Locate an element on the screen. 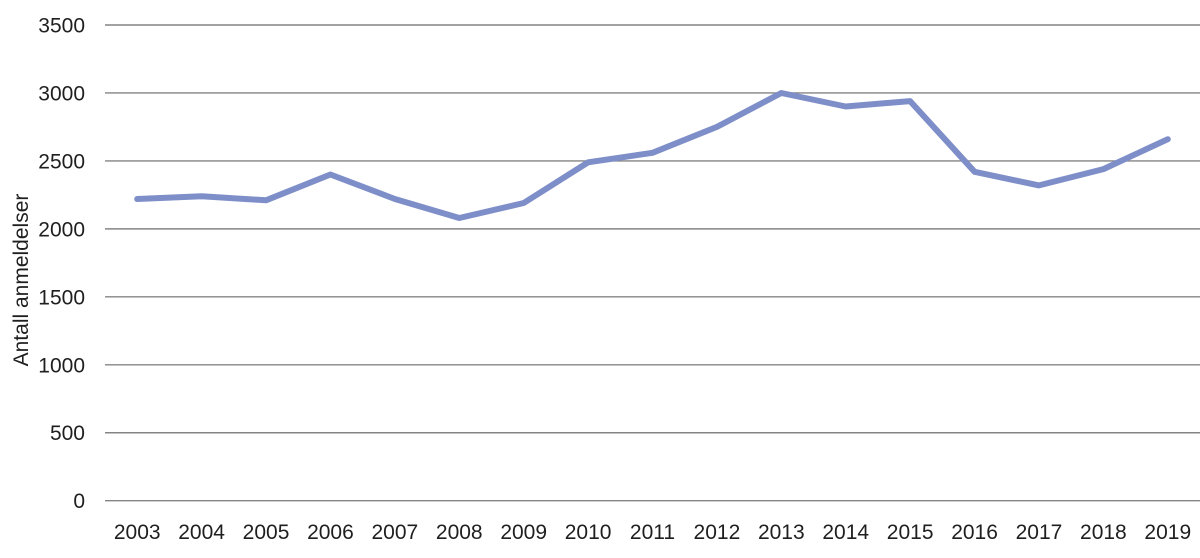 The image size is (1200, 558). y-tick-label: 0 is located at coordinates (79, 501).